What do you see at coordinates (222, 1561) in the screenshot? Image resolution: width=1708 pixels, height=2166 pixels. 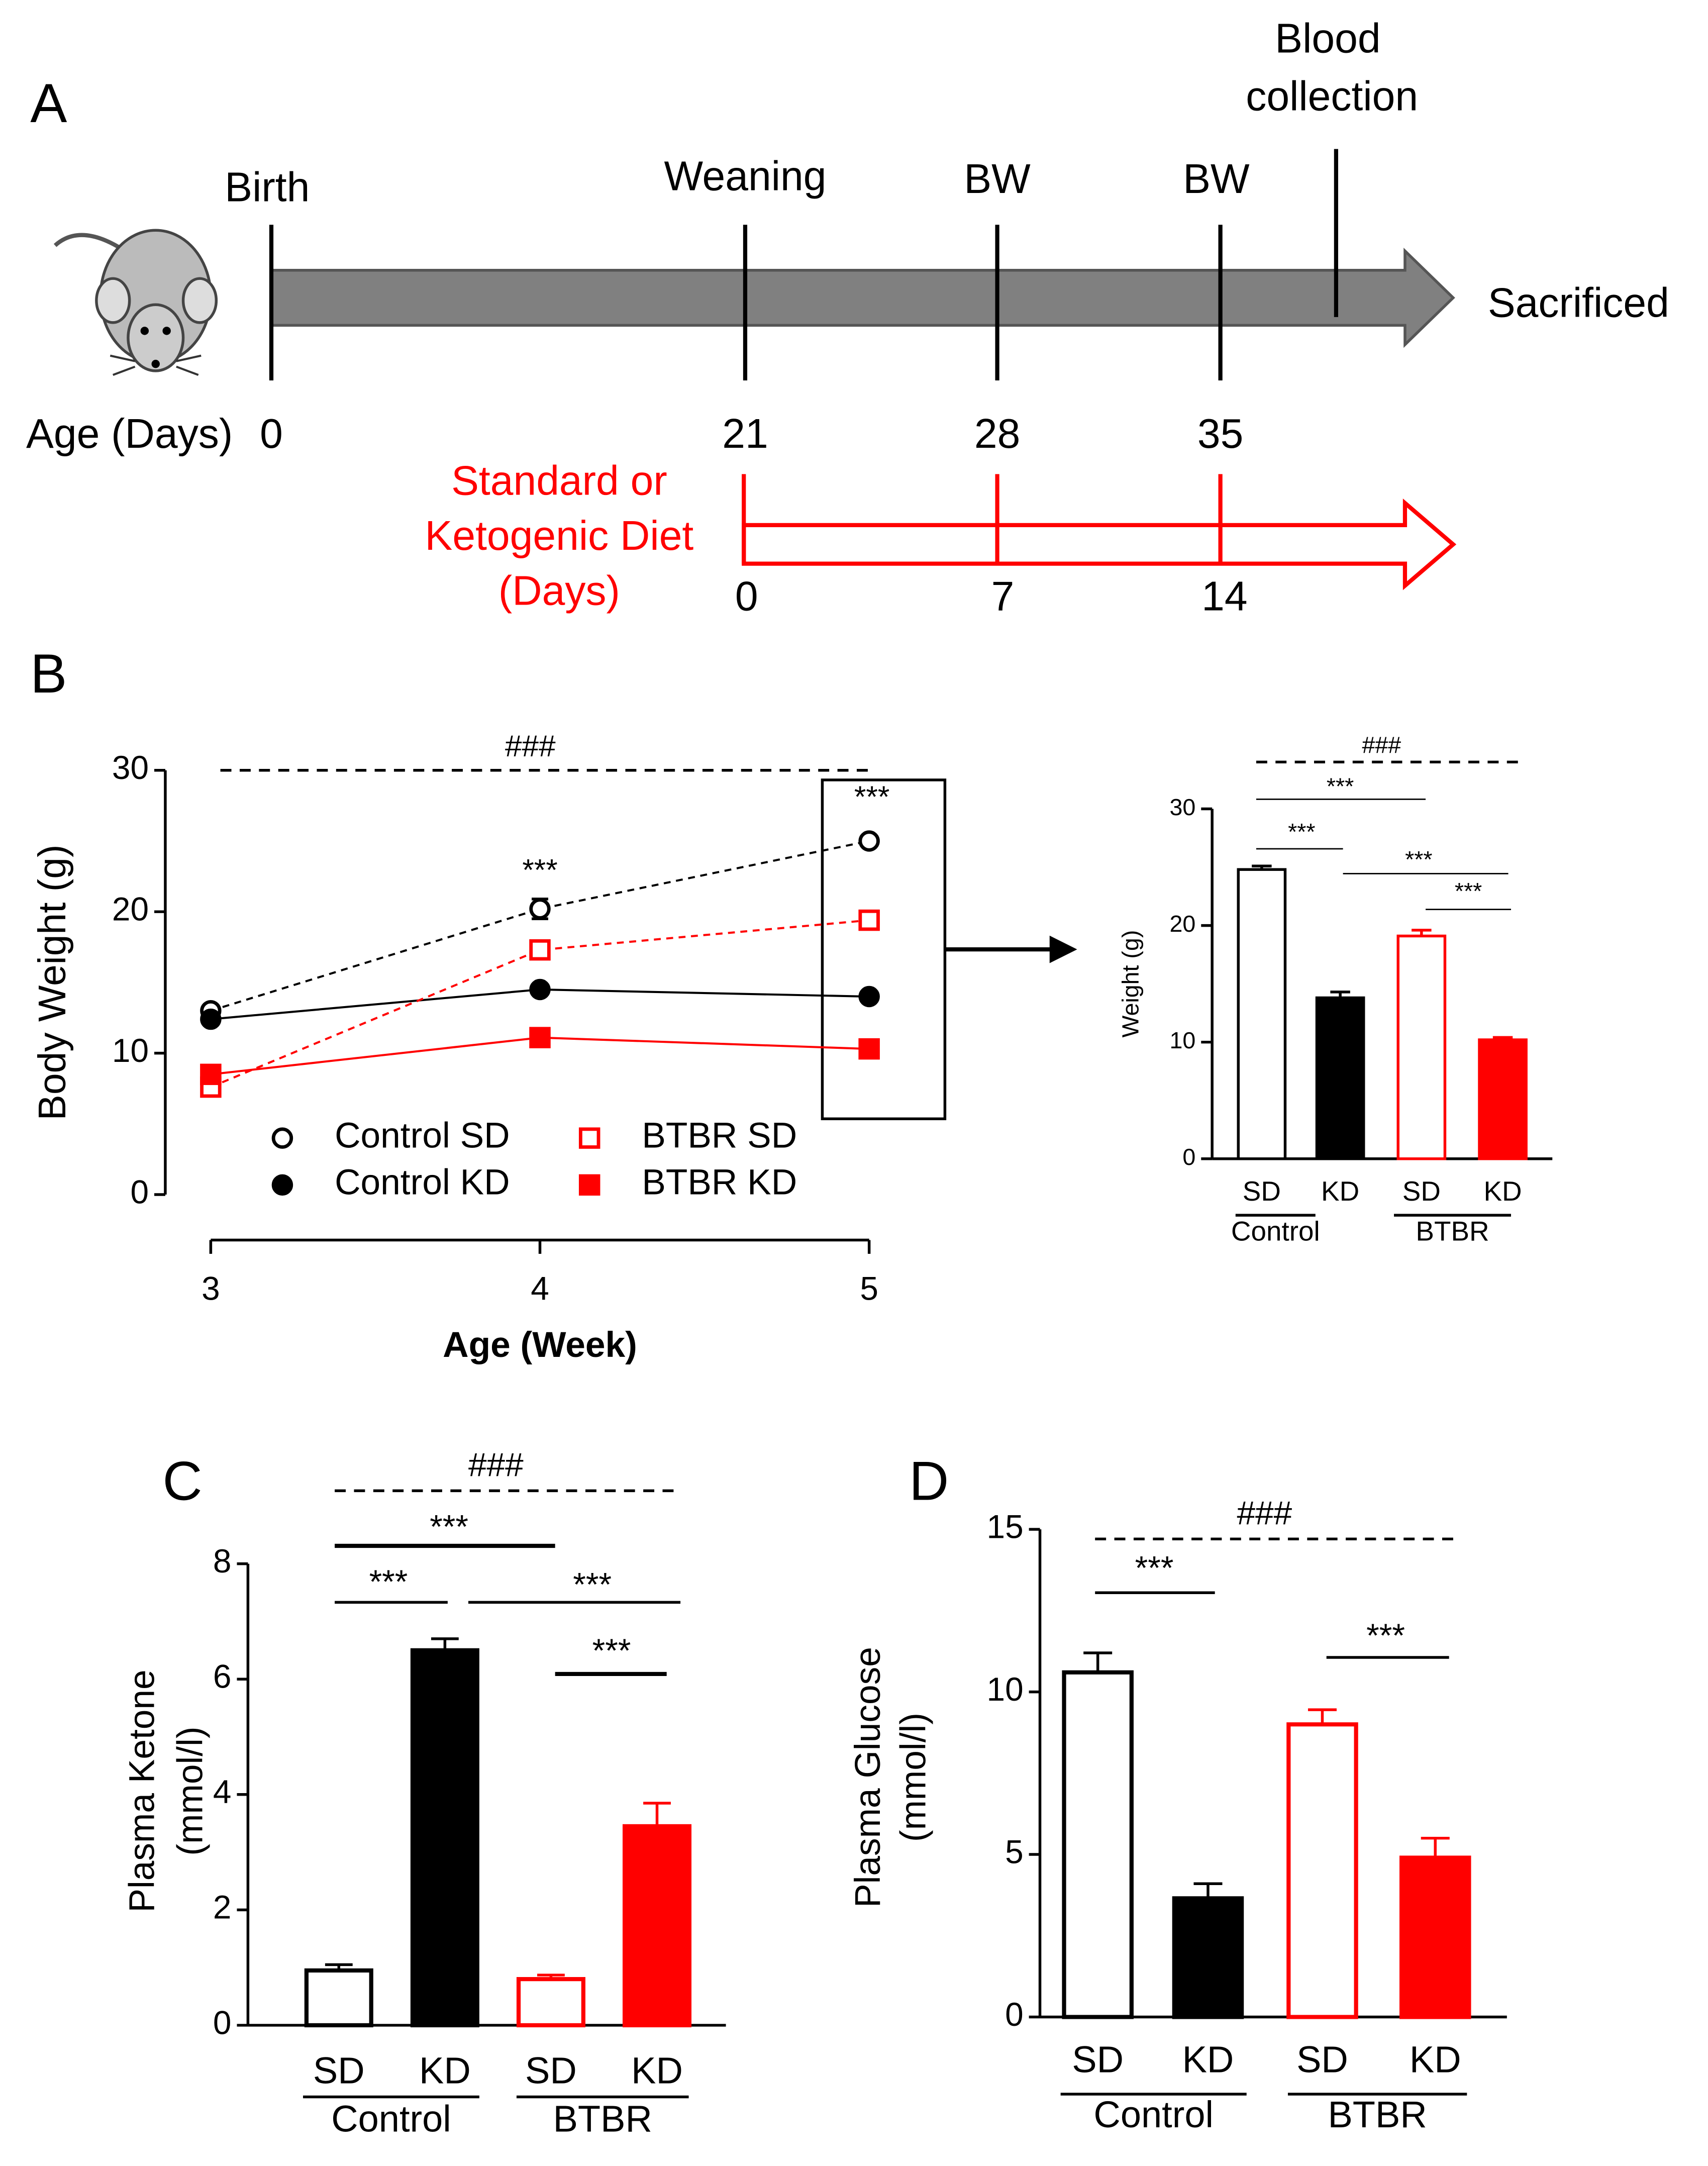 I see `y-tick-label: 8` at bounding box center [222, 1561].